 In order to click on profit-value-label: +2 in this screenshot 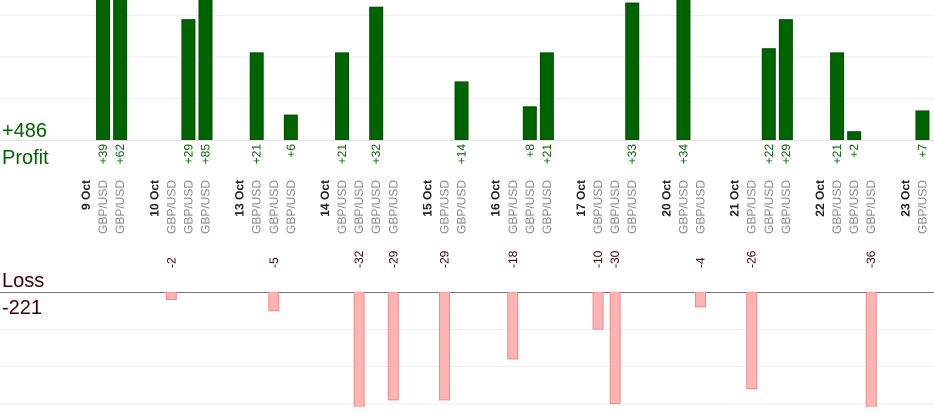, I will do `click(854, 151)`.